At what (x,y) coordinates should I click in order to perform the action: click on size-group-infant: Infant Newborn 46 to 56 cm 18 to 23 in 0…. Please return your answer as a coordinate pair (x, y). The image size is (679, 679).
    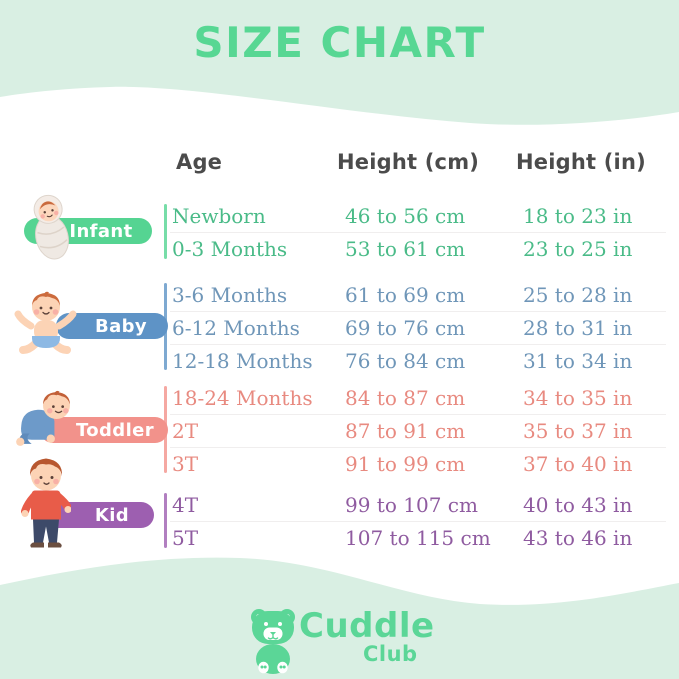
    Looking at the image, I should click on (339, 229).